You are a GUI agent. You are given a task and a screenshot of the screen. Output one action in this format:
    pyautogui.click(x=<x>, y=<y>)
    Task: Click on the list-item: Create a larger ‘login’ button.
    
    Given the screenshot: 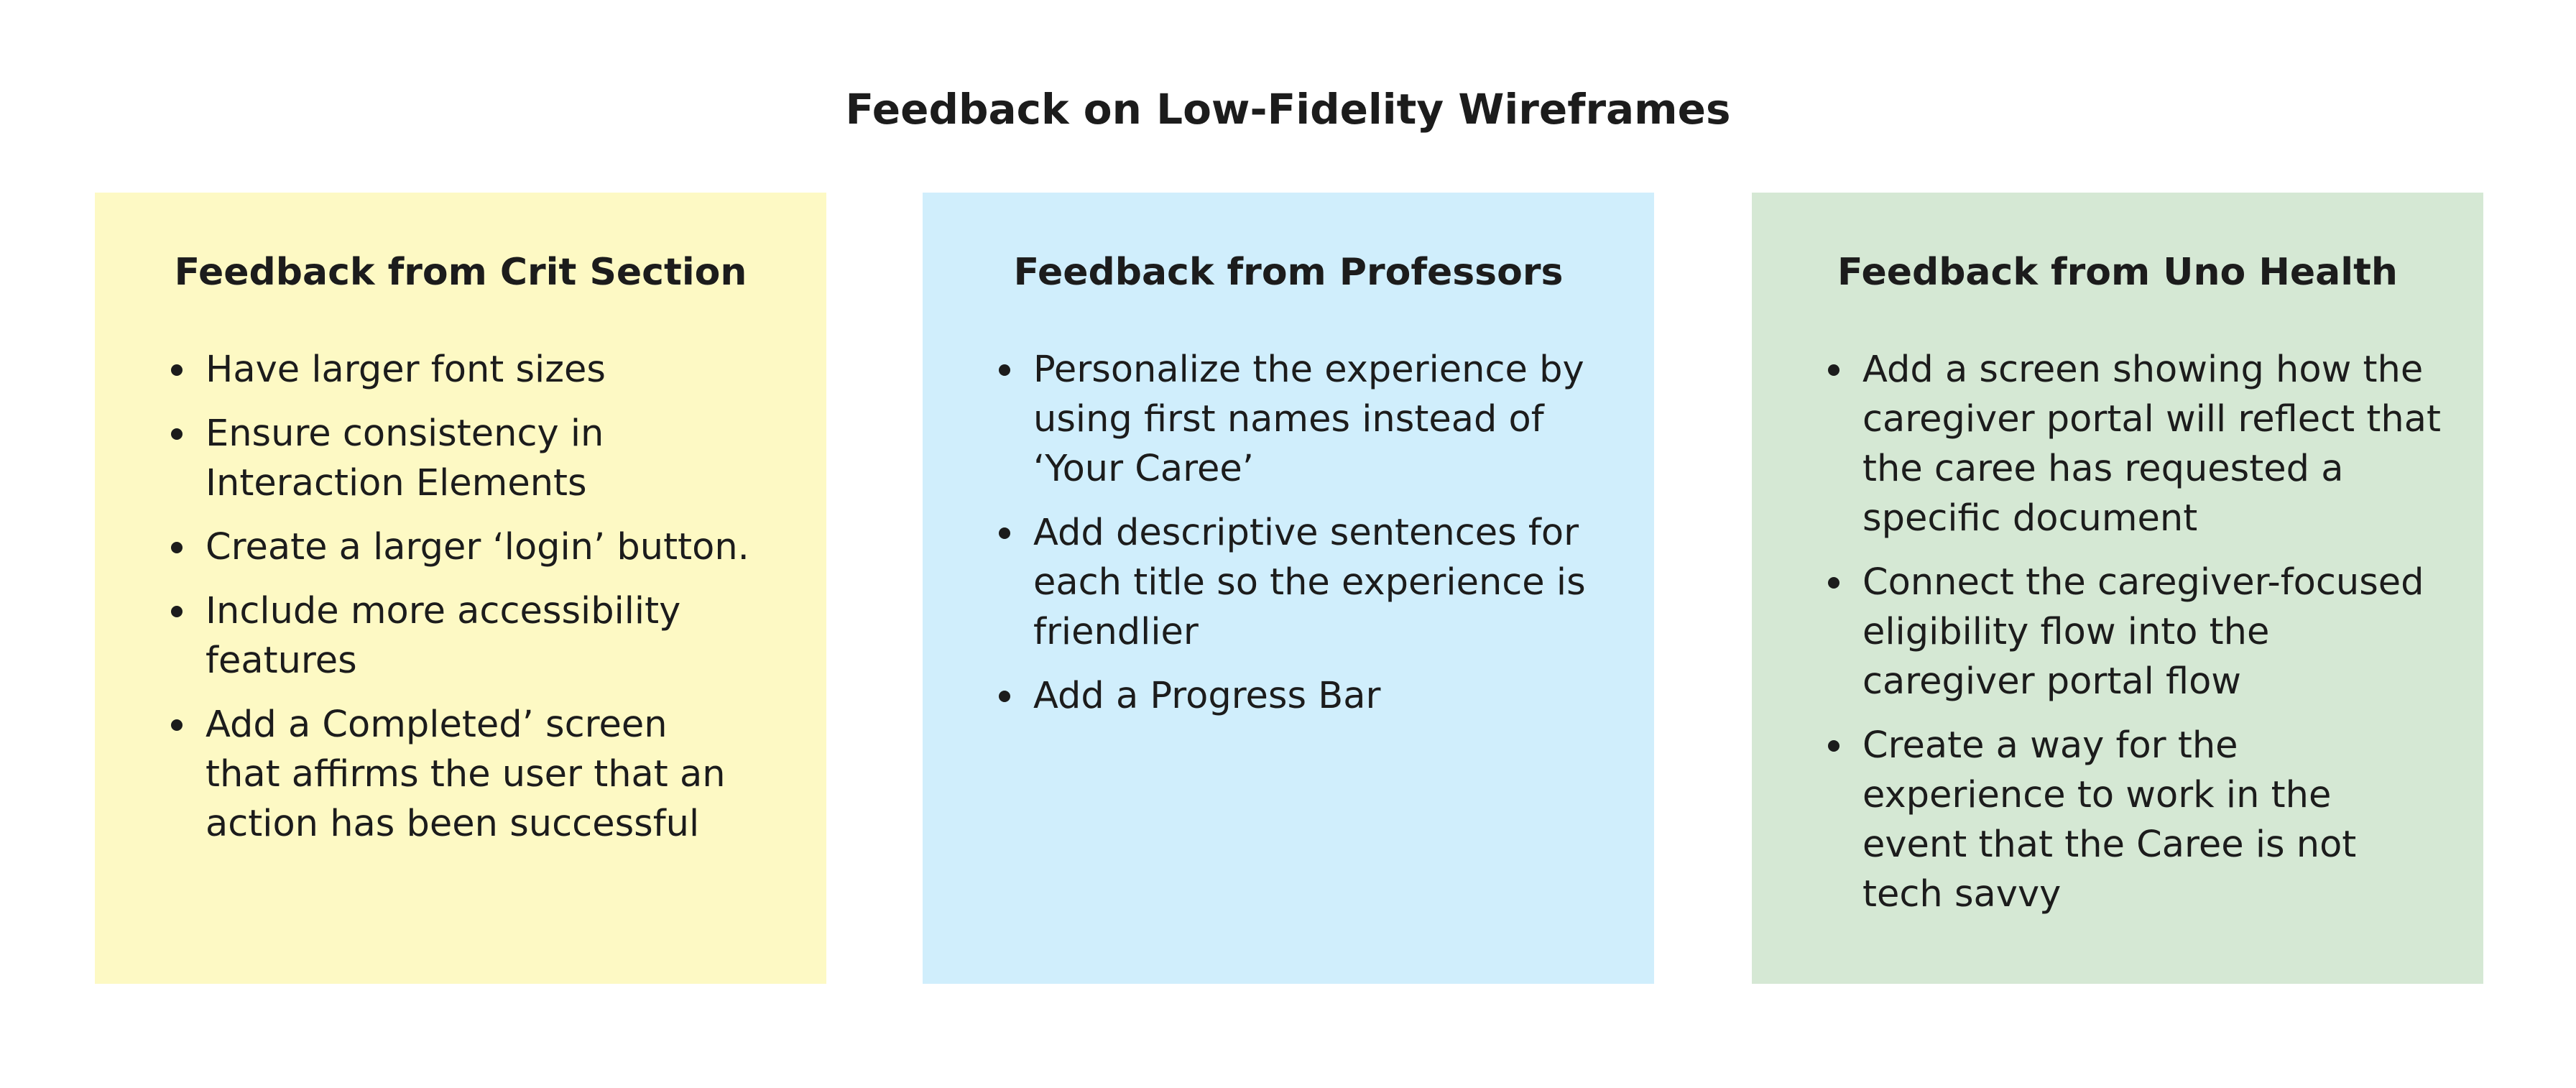 What is the action you would take?
    pyautogui.click(x=462, y=547)
    